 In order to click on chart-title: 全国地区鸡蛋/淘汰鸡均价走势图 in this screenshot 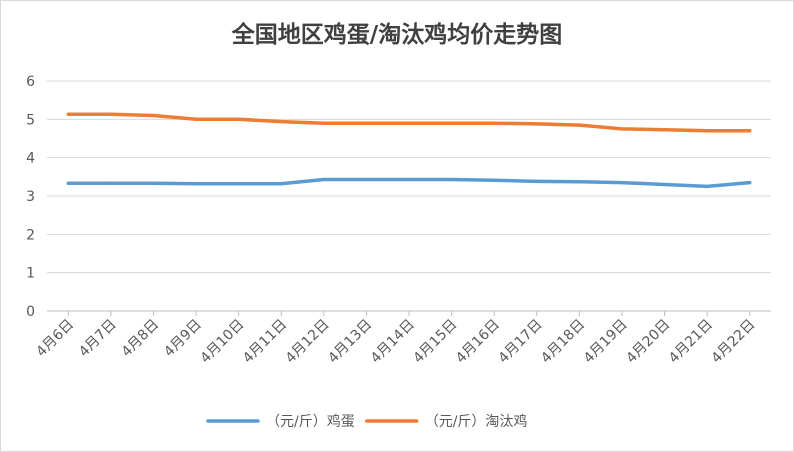, I will do `click(397, 35)`.